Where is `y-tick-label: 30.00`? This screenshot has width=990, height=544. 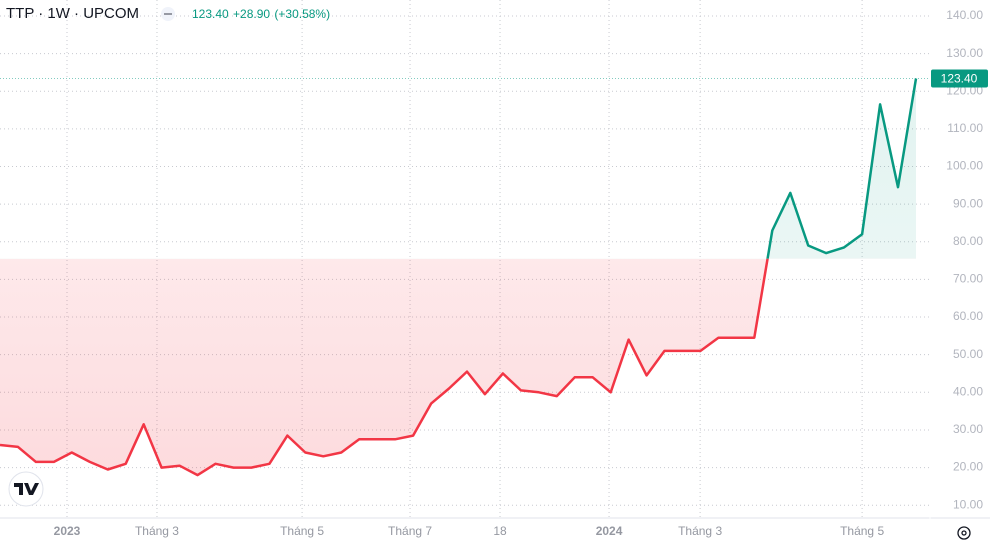
y-tick-label: 30.00 is located at coordinates (968, 429).